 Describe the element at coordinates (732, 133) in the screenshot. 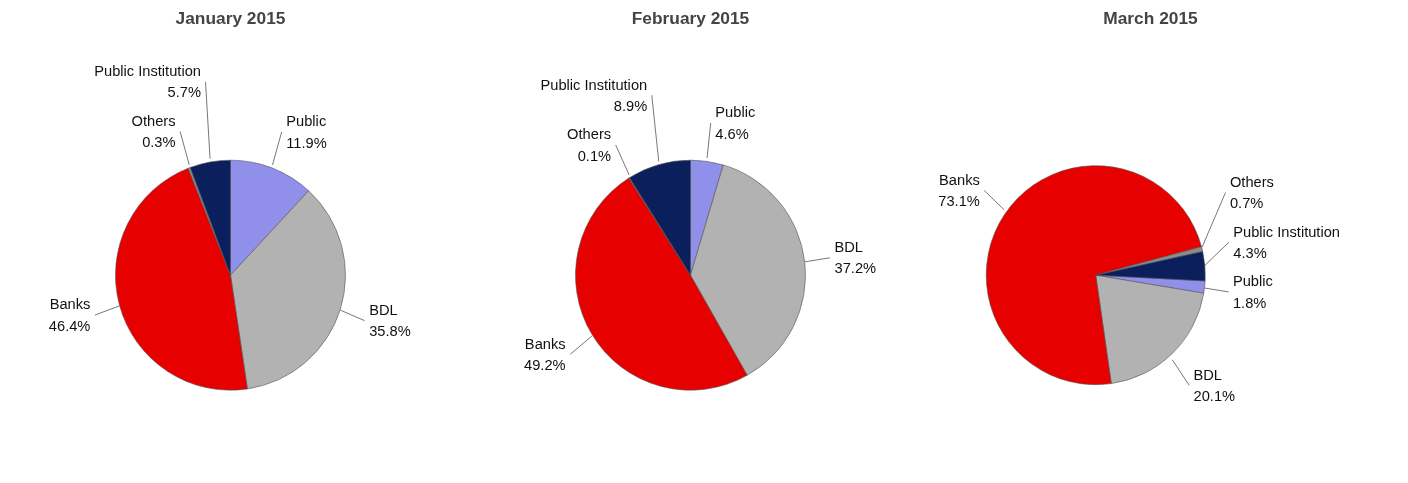

I see `data-label: 4.6%` at that location.